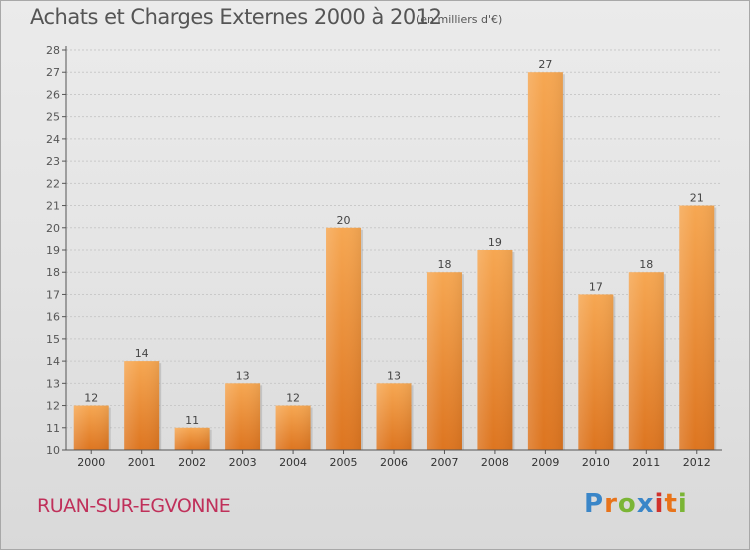 The image size is (750, 550). I want to click on y-tick-label: 19, so click(53, 250).